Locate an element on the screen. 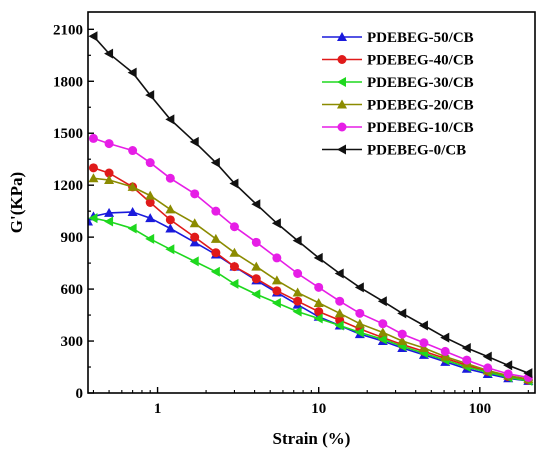  y-tick-label: 1500 is located at coordinates (68, 134).